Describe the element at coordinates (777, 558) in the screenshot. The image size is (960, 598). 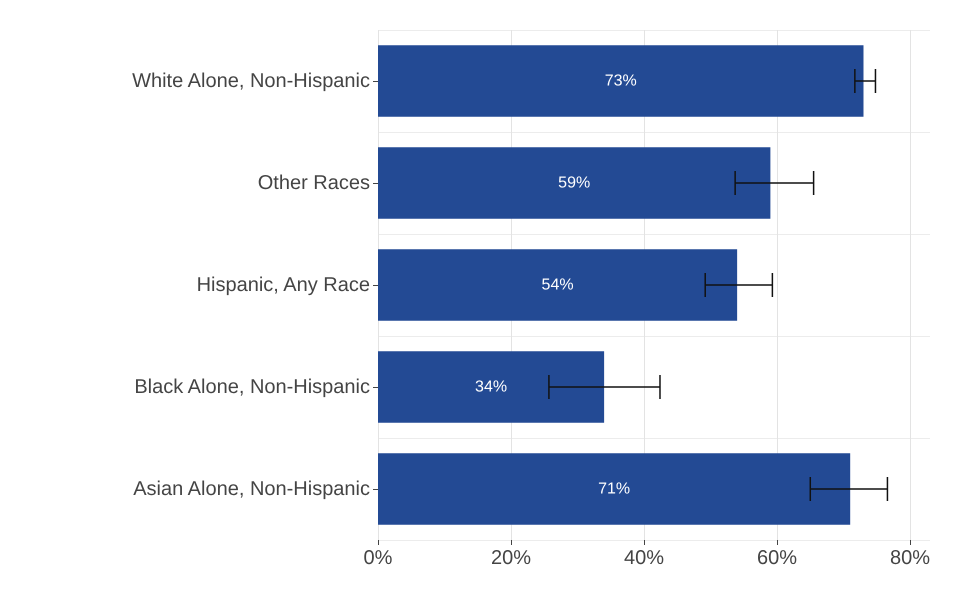
I see `x-tick-label: 60%` at that location.